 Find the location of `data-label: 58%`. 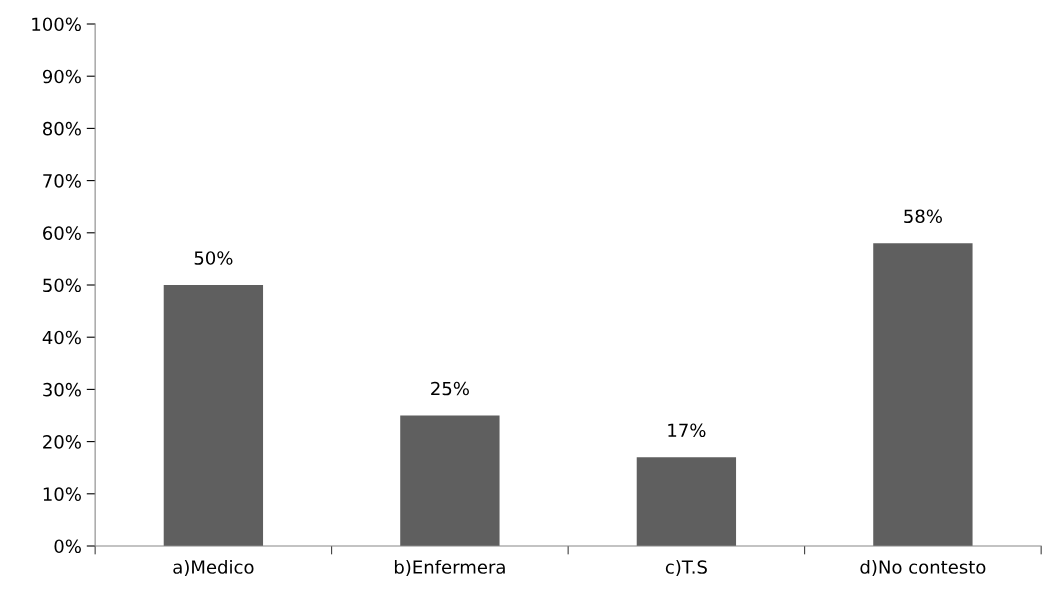

data-label: 58% is located at coordinates (923, 216).